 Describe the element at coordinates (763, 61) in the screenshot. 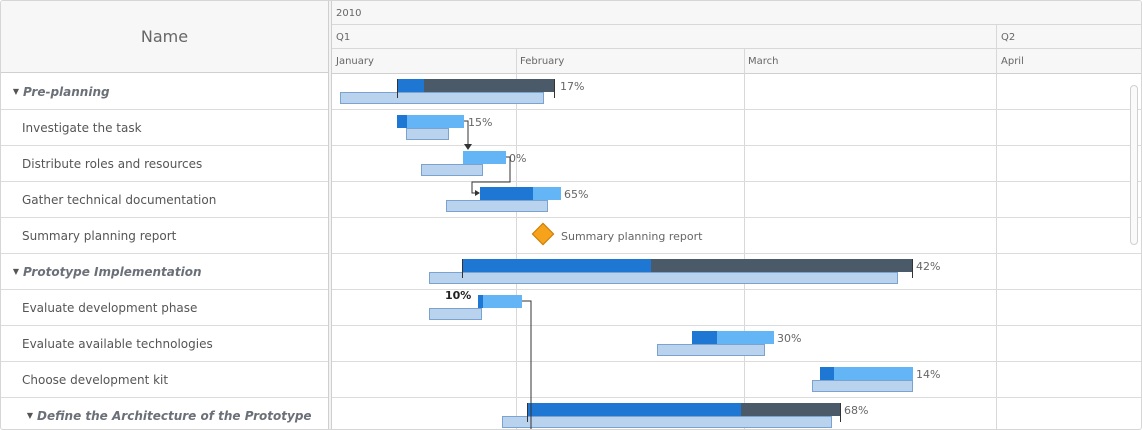

I see `month-label: March` at that location.